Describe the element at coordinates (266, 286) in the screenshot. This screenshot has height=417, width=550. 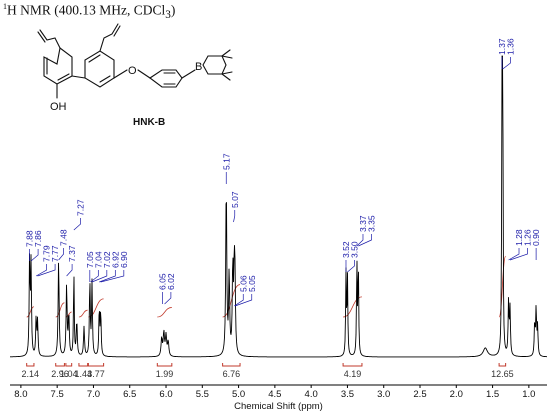
I see `integral-curves` at that location.